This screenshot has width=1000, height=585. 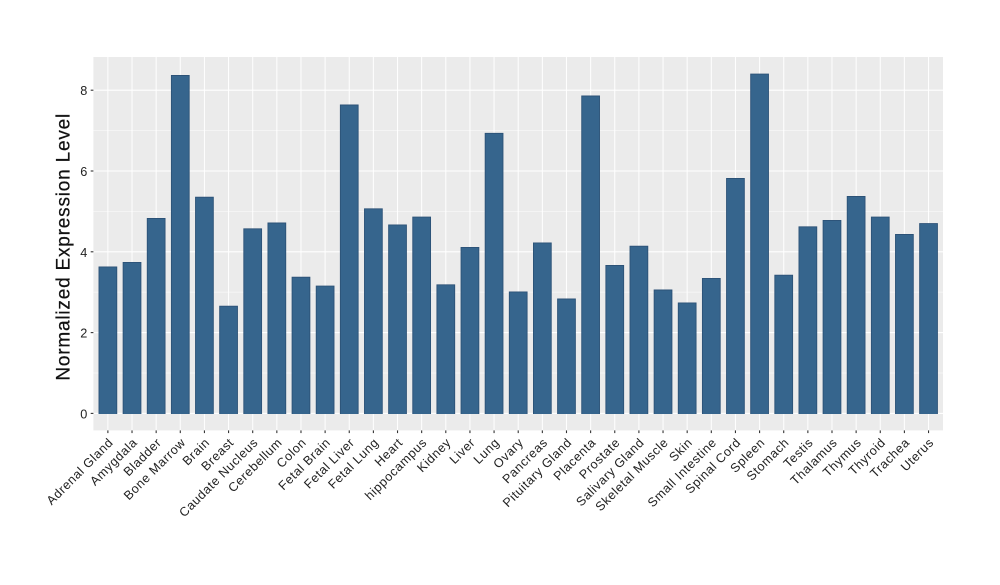 What do you see at coordinates (83, 414) in the screenshot?
I see `svg-text: 0` at bounding box center [83, 414].